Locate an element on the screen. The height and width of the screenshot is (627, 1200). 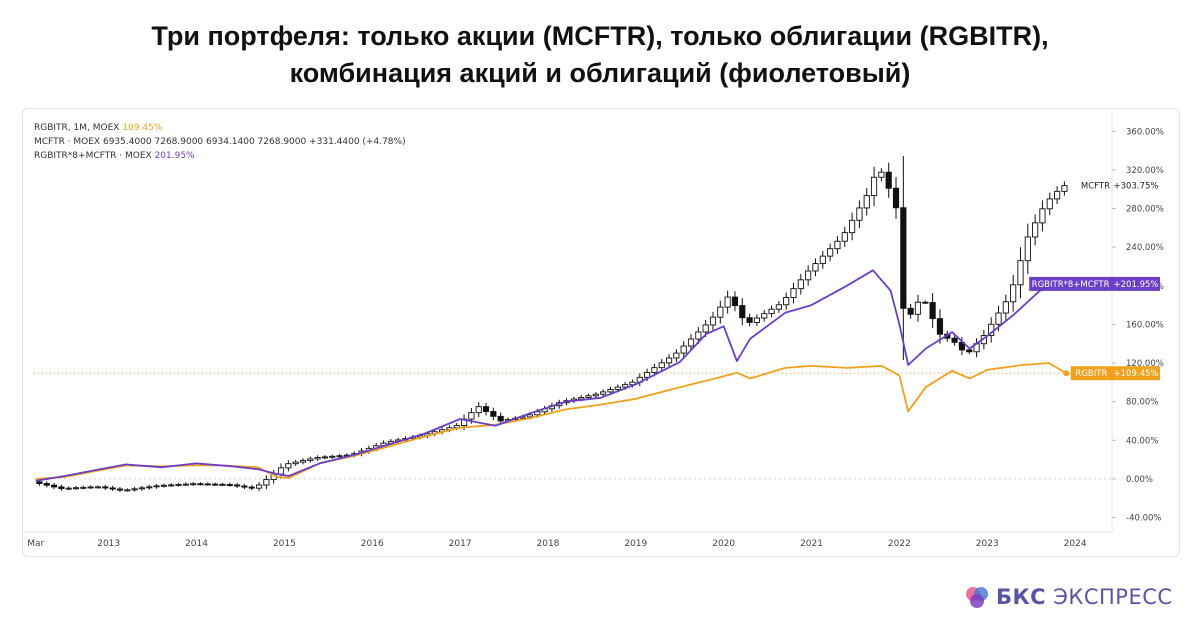
x-tick-label: 2018 is located at coordinates (548, 544).